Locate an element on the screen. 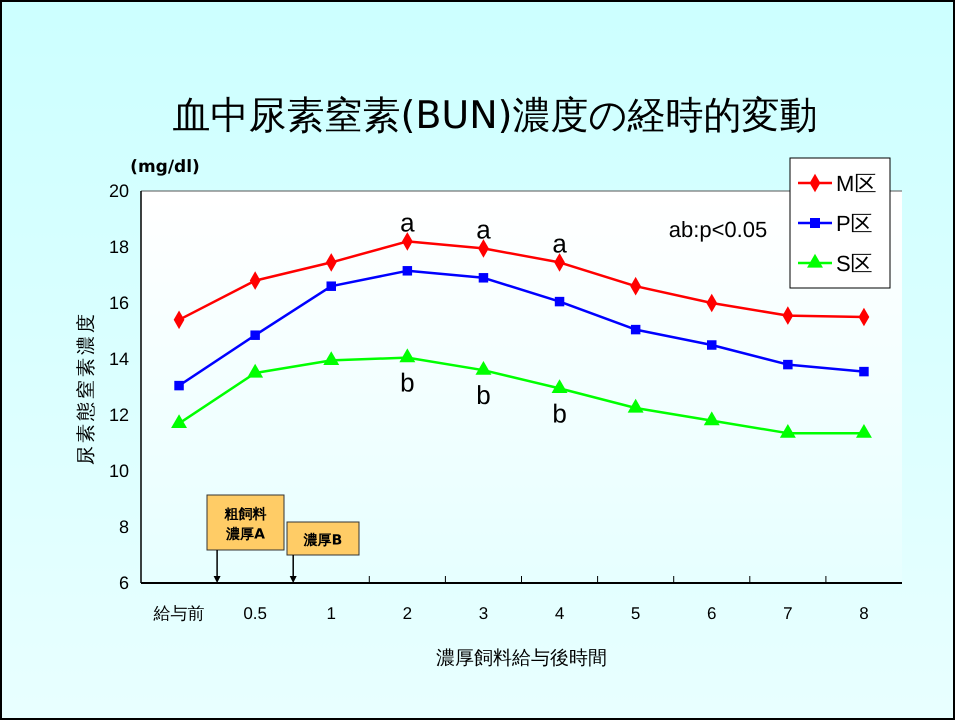  x-tick-label: 0.5 is located at coordinates (255, 614).